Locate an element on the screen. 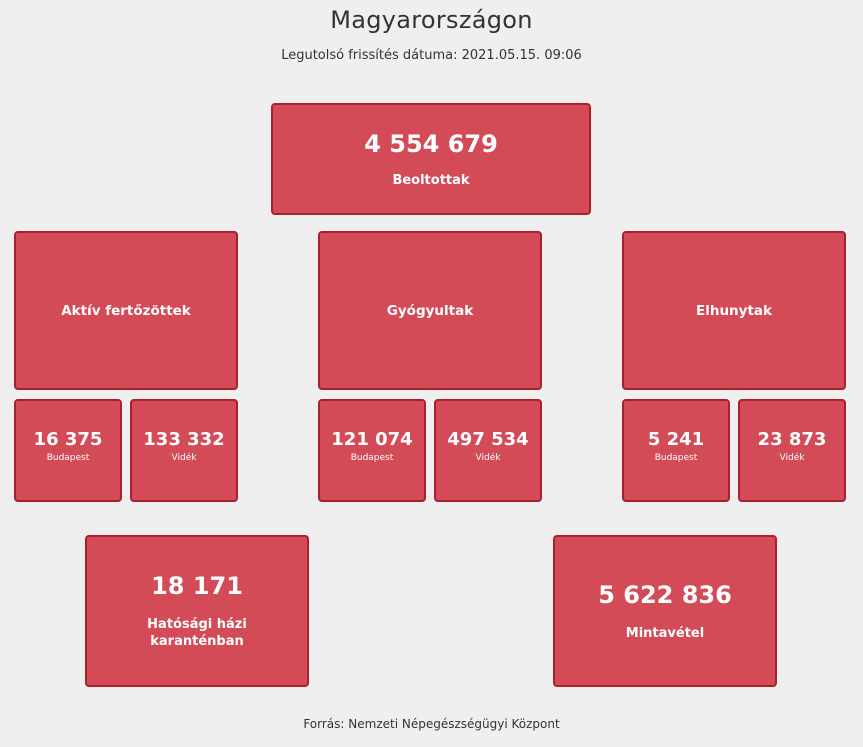 The image size is (863, 747). vaccinated-value: 4 554 679 is located at coordinates (431, 143).